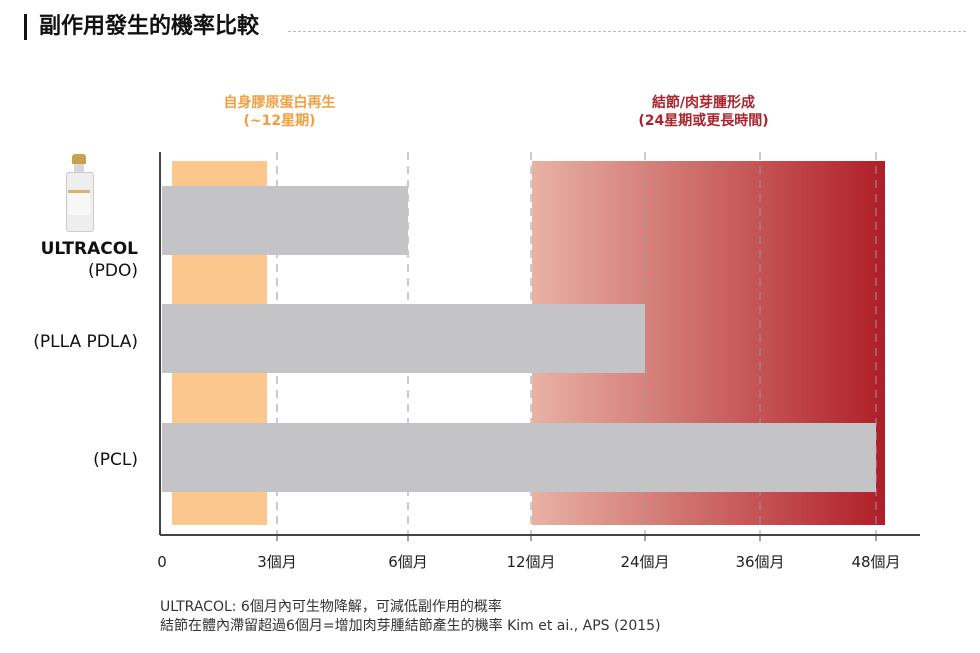 The image size is (980, 653). What do you see at coordinates (162, 562) in the screenshot?
I see `x-tick-label-0: 0` at bounding box center [162, 562].